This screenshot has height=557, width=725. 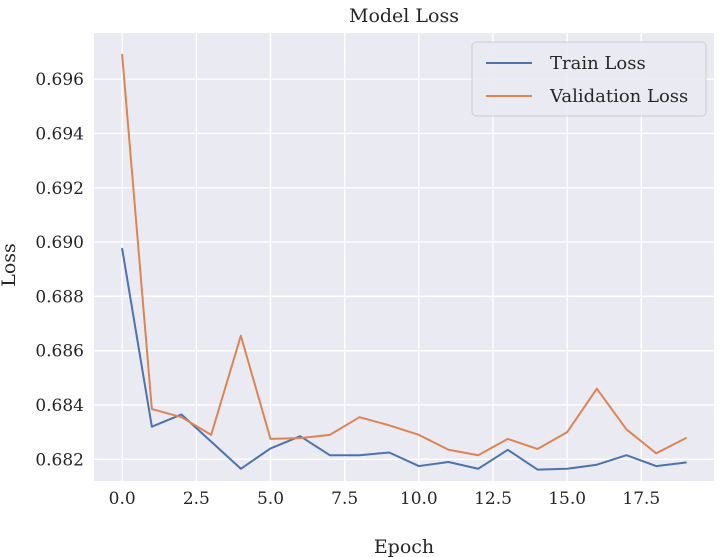 I want to click on y-tick-label: 0.692, so click(x=59, y=189).